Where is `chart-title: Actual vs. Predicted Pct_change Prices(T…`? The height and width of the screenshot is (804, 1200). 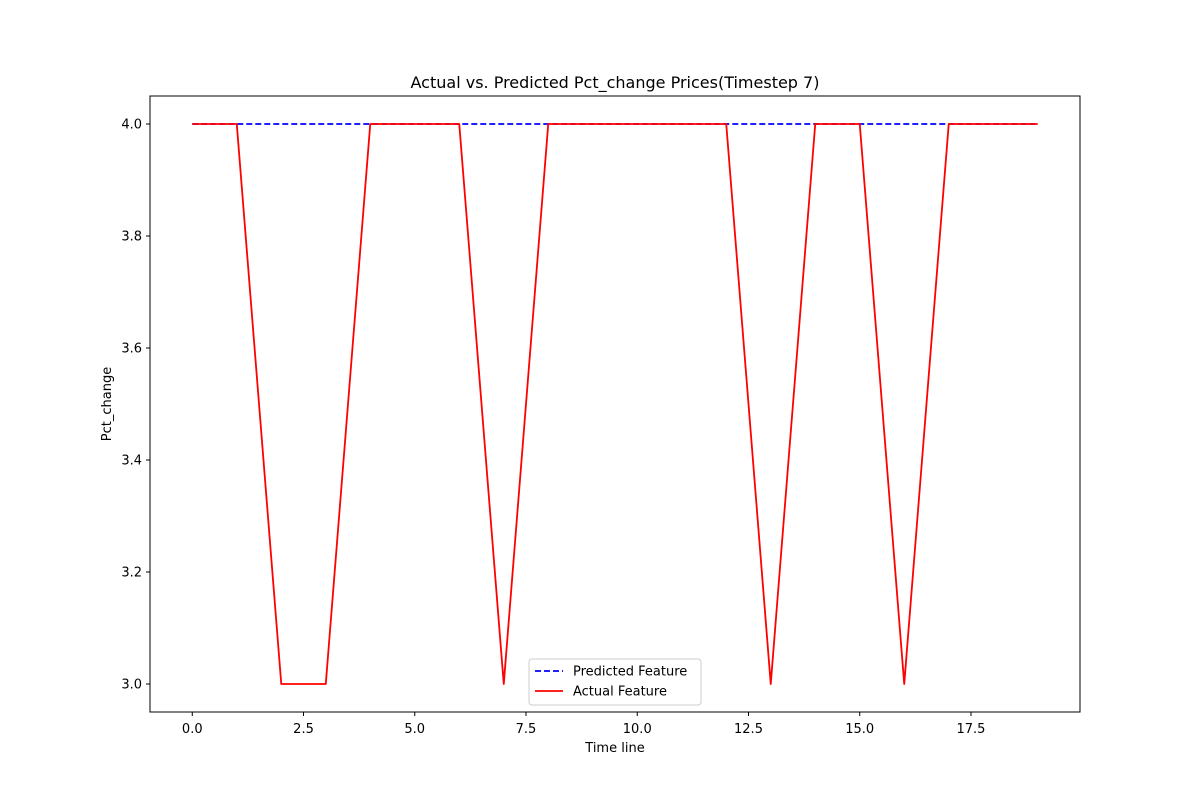
chart-title: Actual vs. Predicted Pct_change Prices(T… is located at coordinates (615, 83).